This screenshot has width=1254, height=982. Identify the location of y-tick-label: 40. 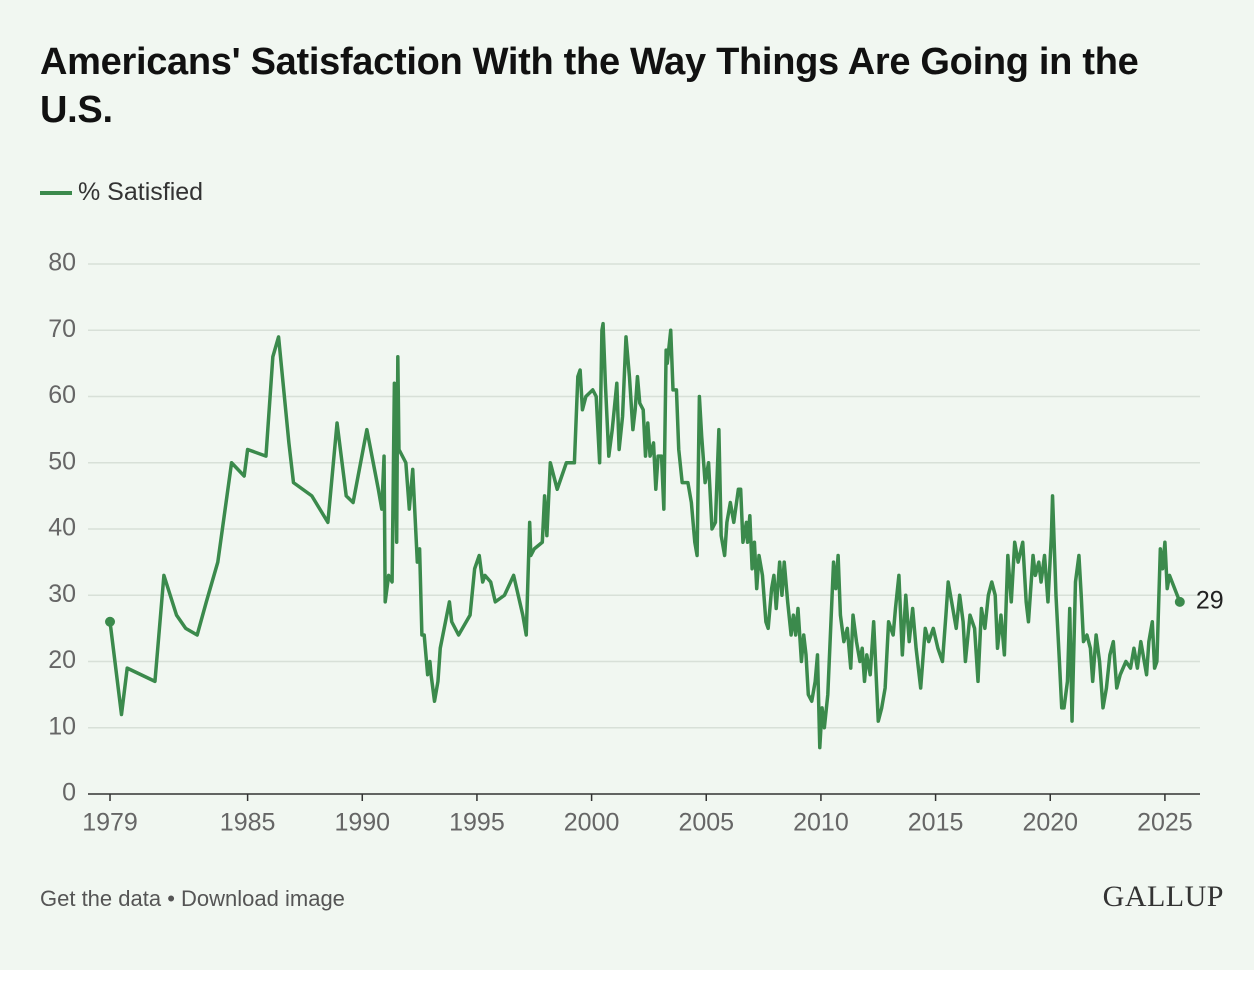
(62, 528).